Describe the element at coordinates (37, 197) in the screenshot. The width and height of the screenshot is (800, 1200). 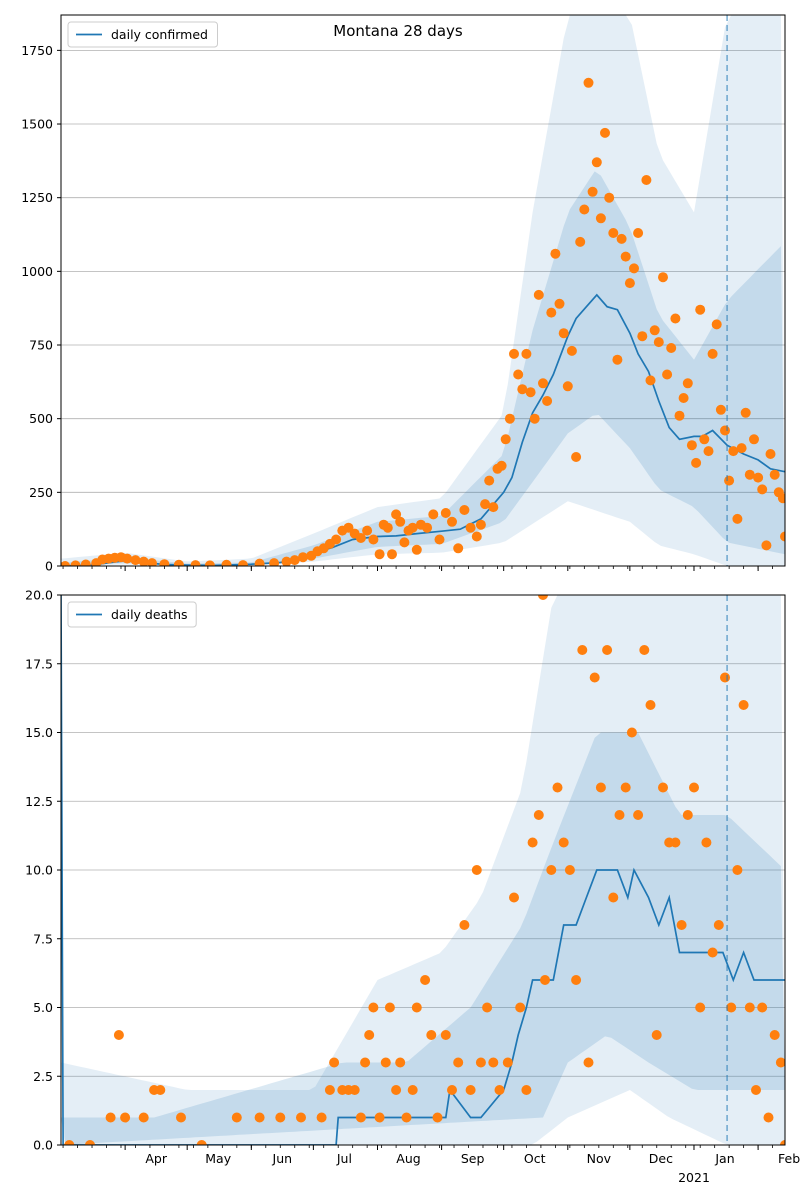
I see `y-tick-label: 1250` at that location.